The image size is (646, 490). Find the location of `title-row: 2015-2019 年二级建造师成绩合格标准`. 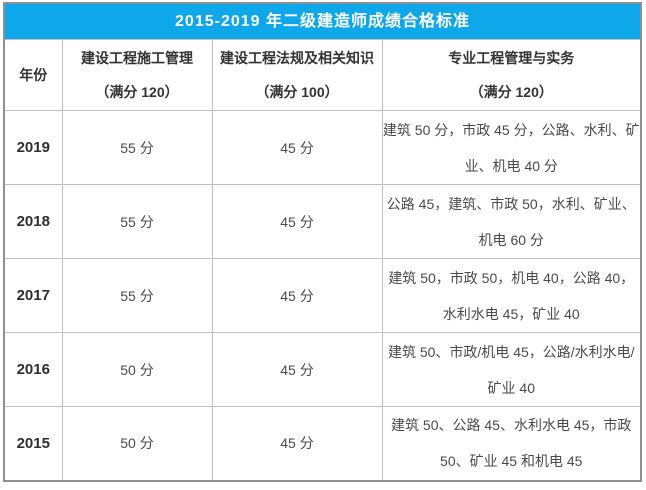

title-row: 2015-2019 年二级建造师成绩合格标准 is located at coordinates (322, 21).